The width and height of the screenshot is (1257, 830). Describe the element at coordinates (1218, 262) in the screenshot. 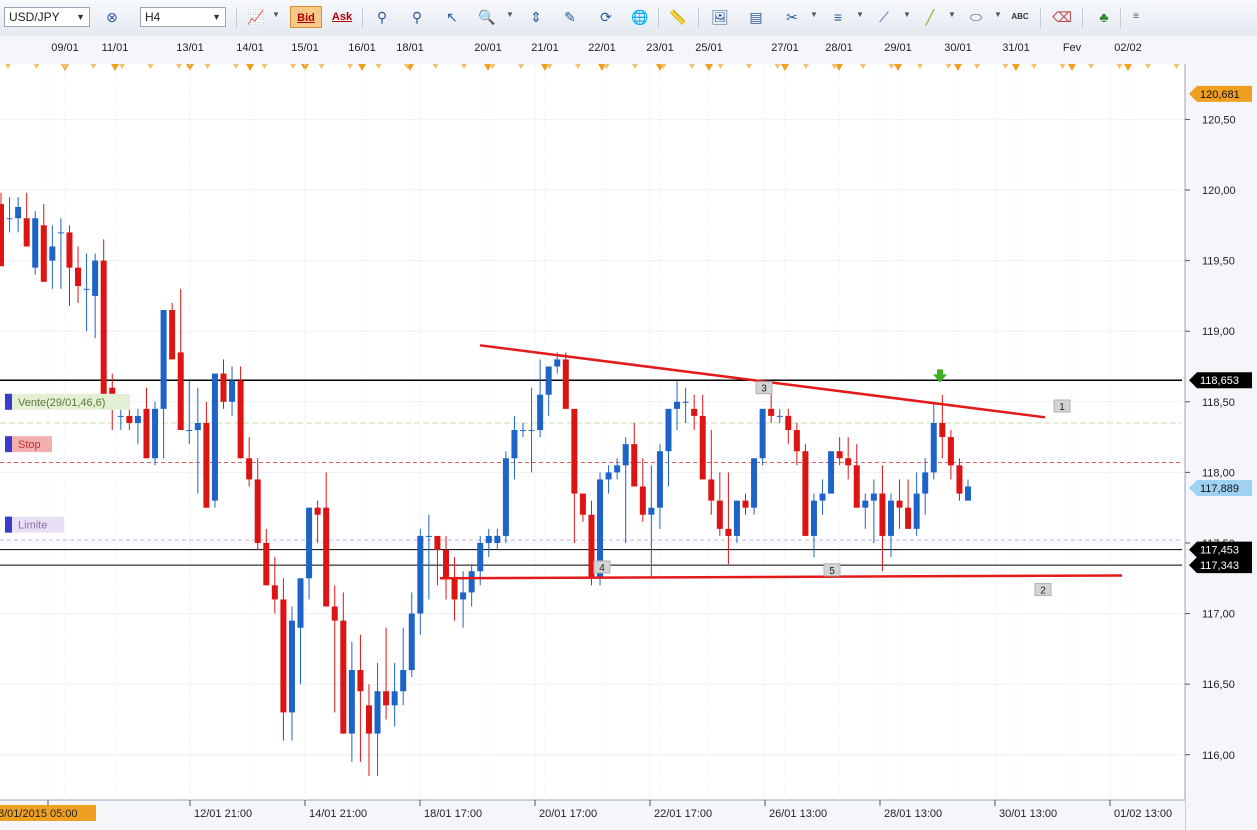

I see `price-tick-label: 119,50` at that location.